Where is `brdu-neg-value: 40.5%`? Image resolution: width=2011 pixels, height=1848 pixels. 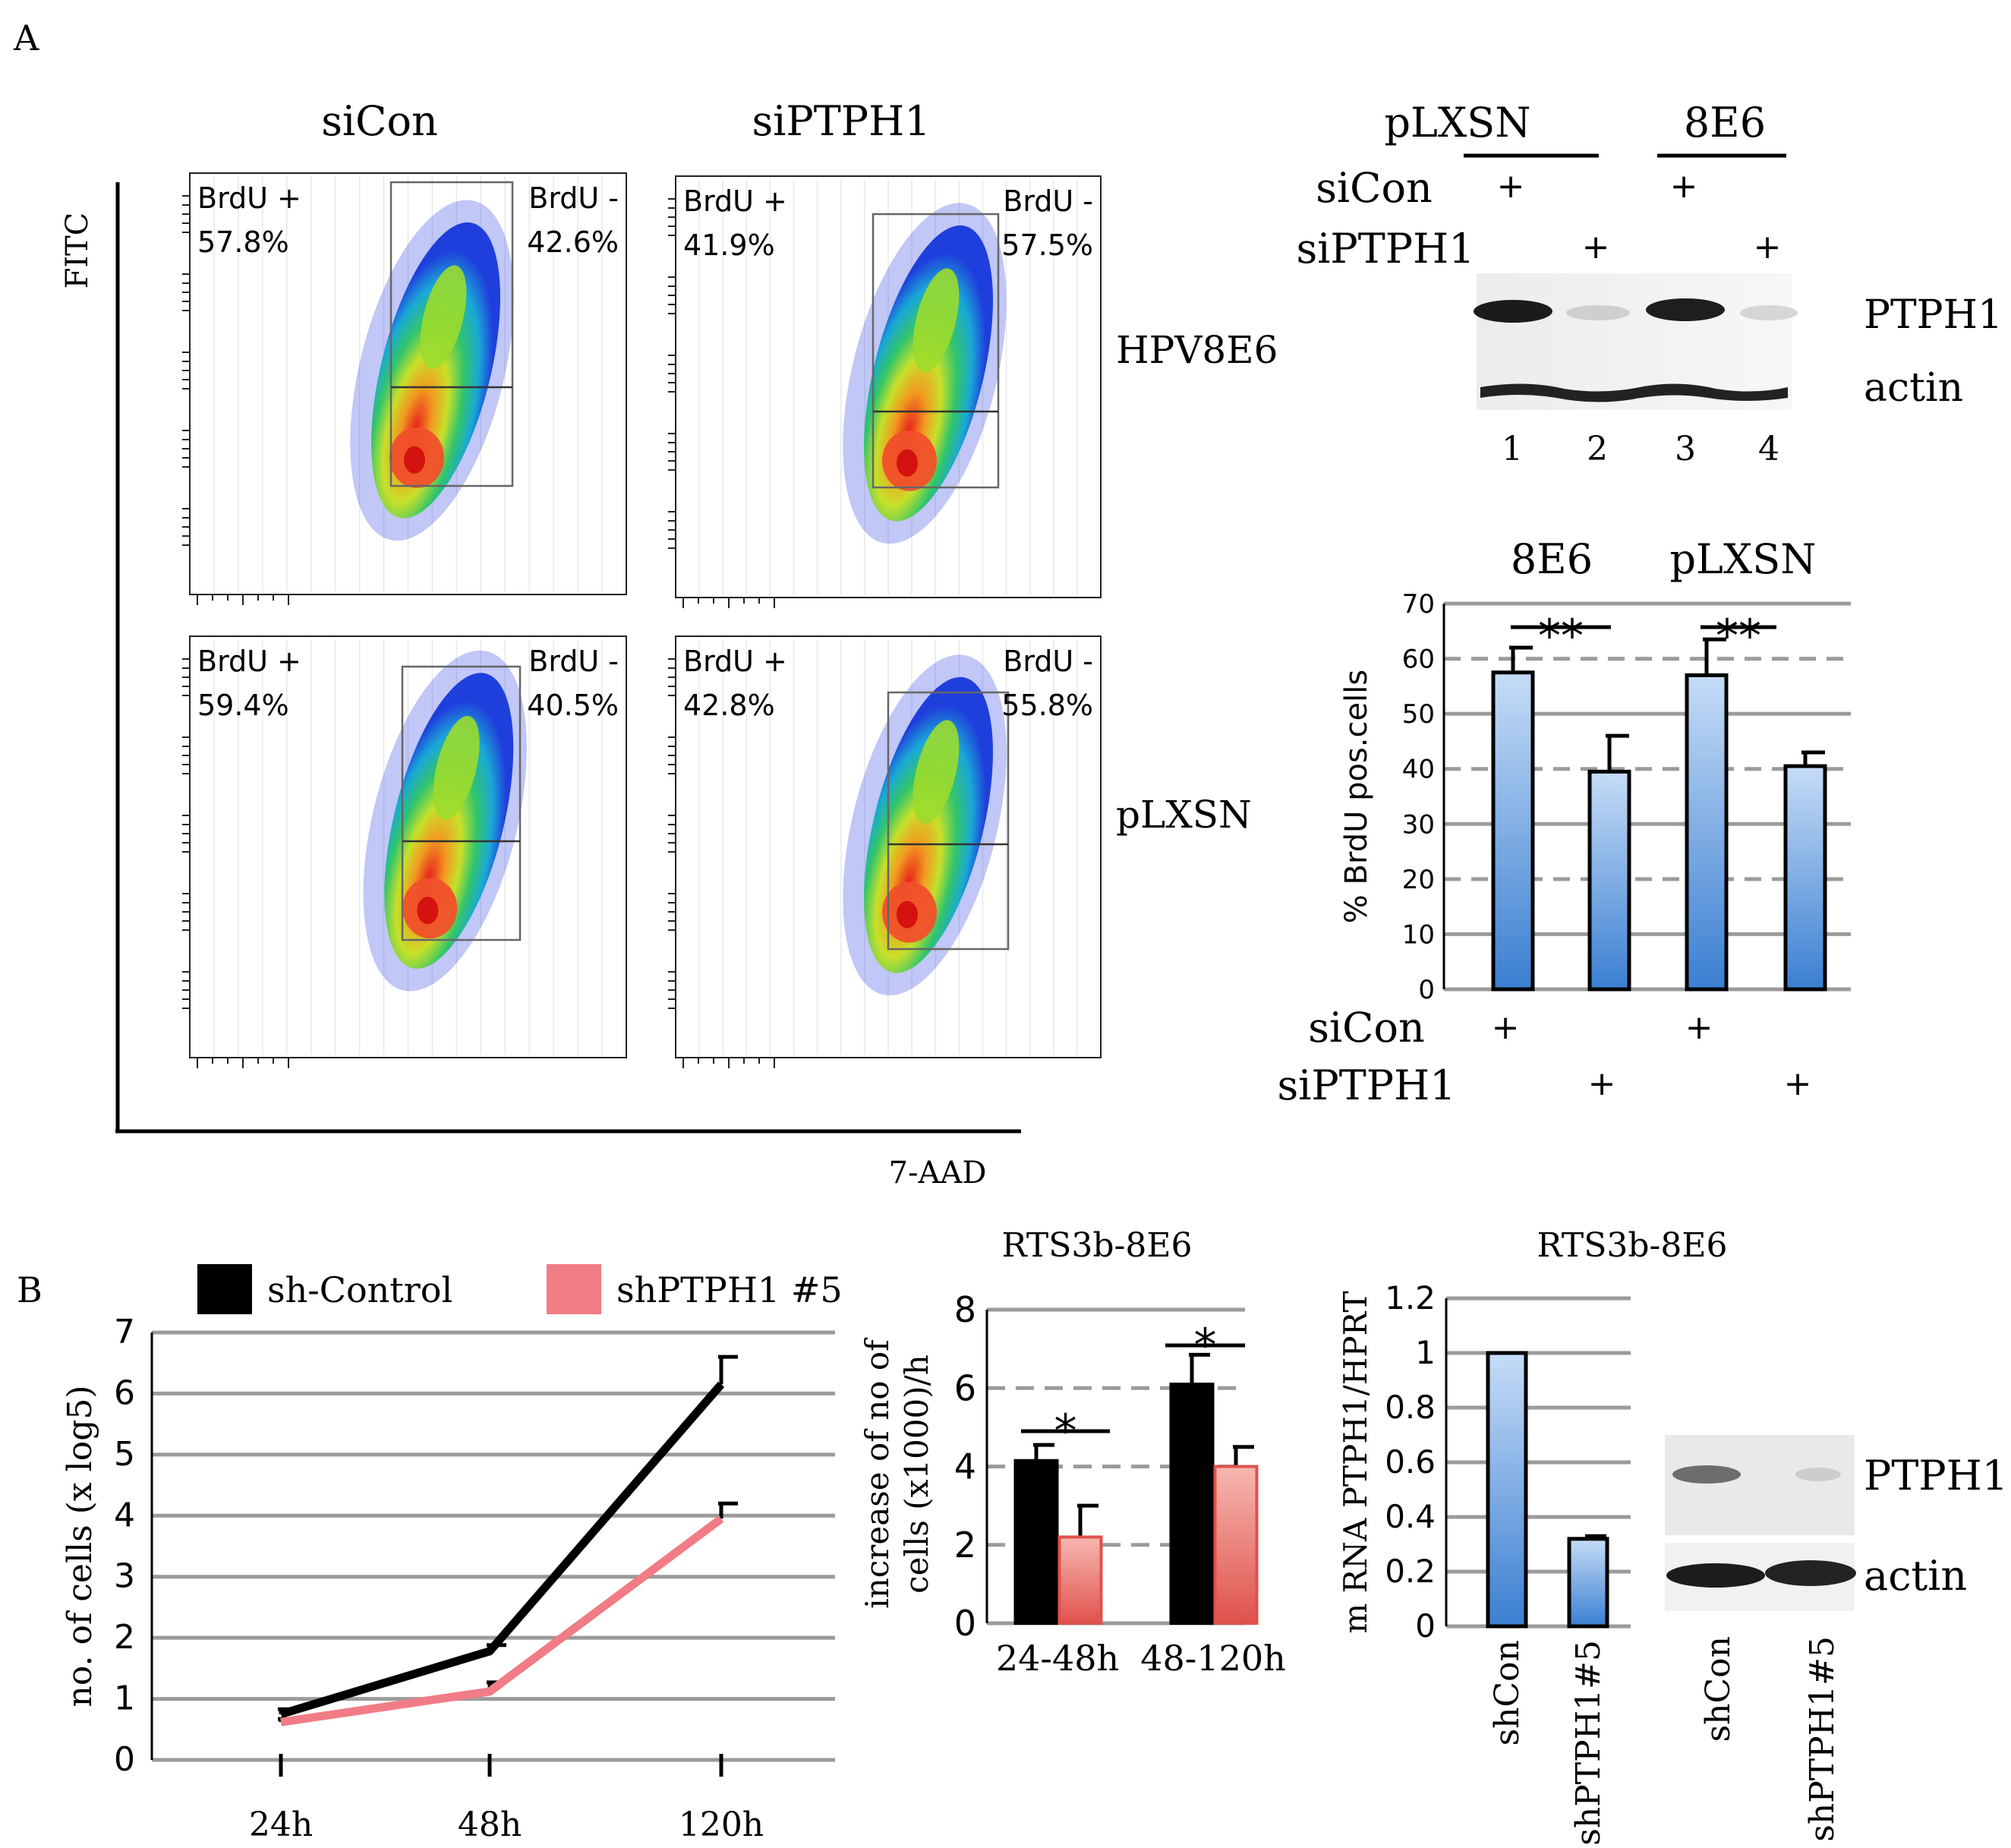
brdu-neg-value: 40.5% is located at coordinates (573, 705).